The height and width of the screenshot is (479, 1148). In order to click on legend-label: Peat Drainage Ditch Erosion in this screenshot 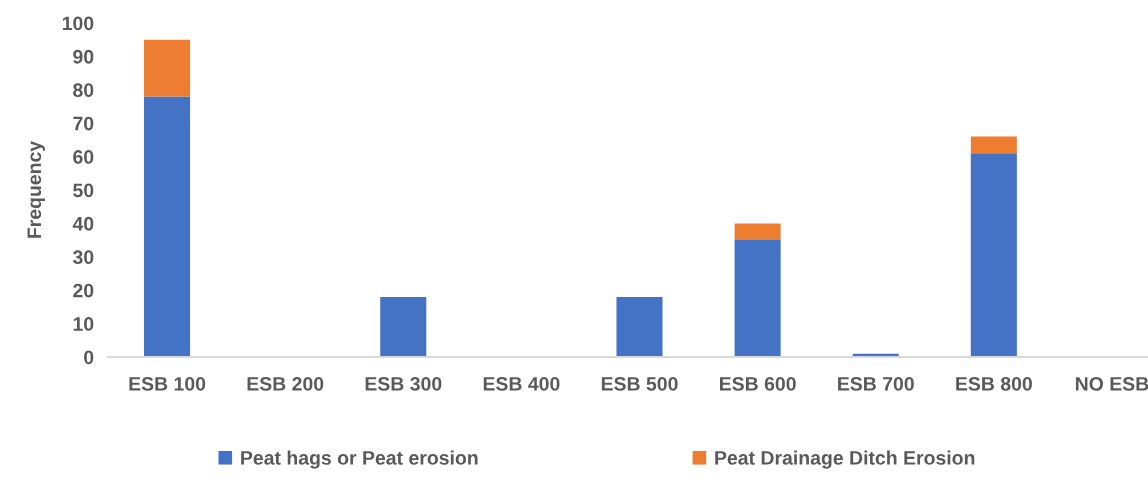, I will do `click(845, 459)`.